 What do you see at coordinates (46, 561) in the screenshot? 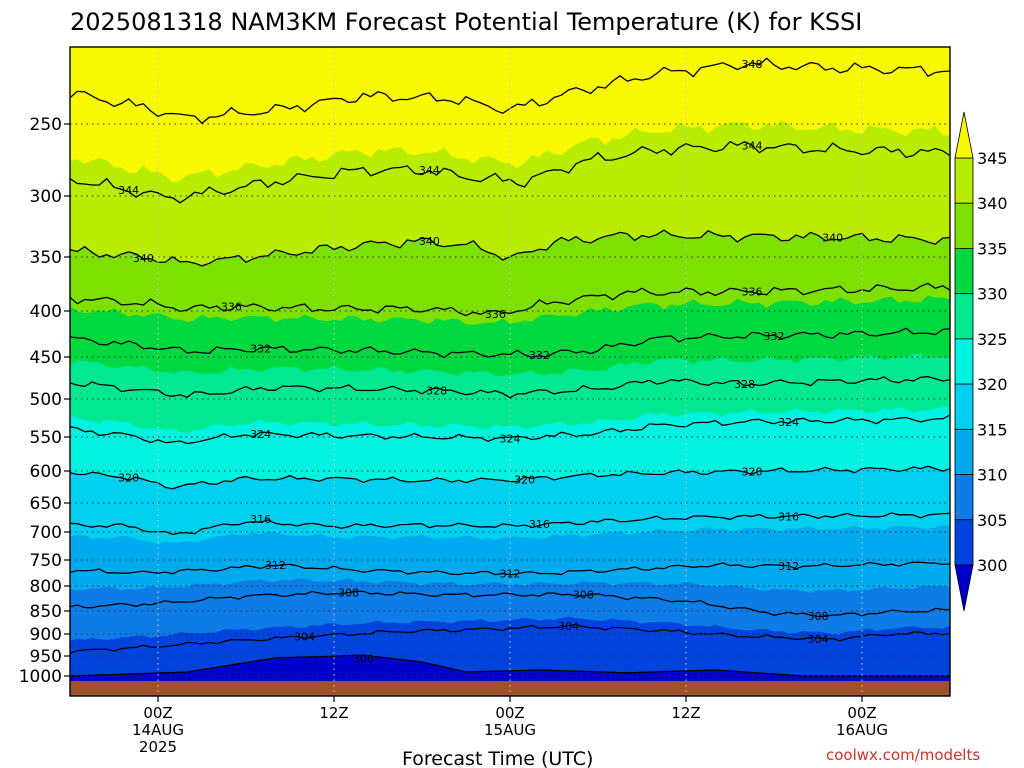
I see `y-tick-label: 750` at bounding box center [46, 561].